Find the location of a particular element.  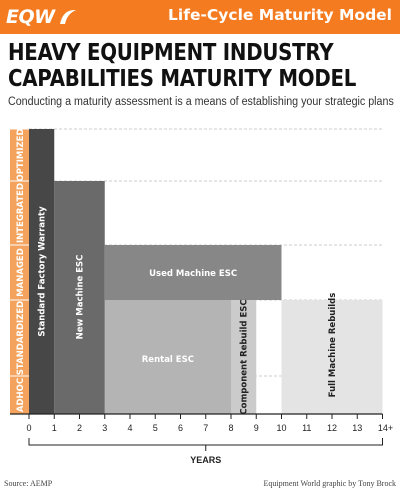

credit-note: Equipment World graphic by Tony Brock is located at coordinates (329, 483).